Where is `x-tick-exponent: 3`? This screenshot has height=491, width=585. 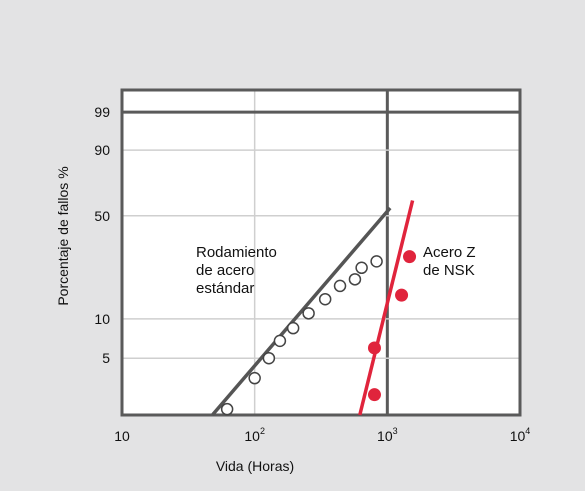
x-tick-exponent: 3 is located at coordinates (395, 431).